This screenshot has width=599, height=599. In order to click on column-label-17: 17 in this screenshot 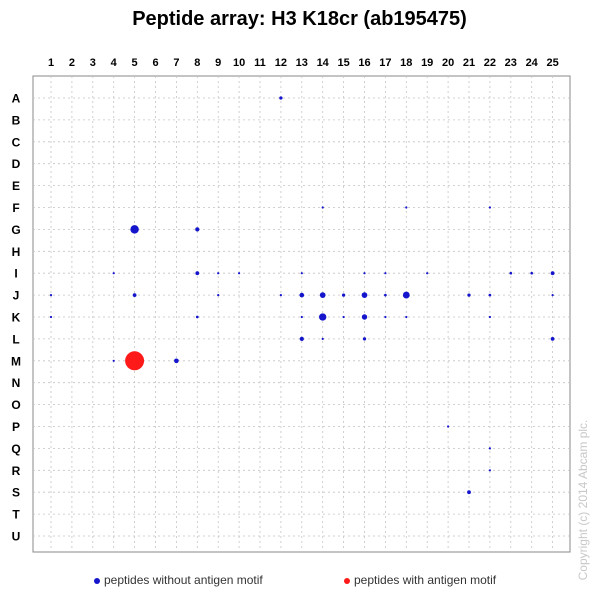, I will do `click(385, 63)`.